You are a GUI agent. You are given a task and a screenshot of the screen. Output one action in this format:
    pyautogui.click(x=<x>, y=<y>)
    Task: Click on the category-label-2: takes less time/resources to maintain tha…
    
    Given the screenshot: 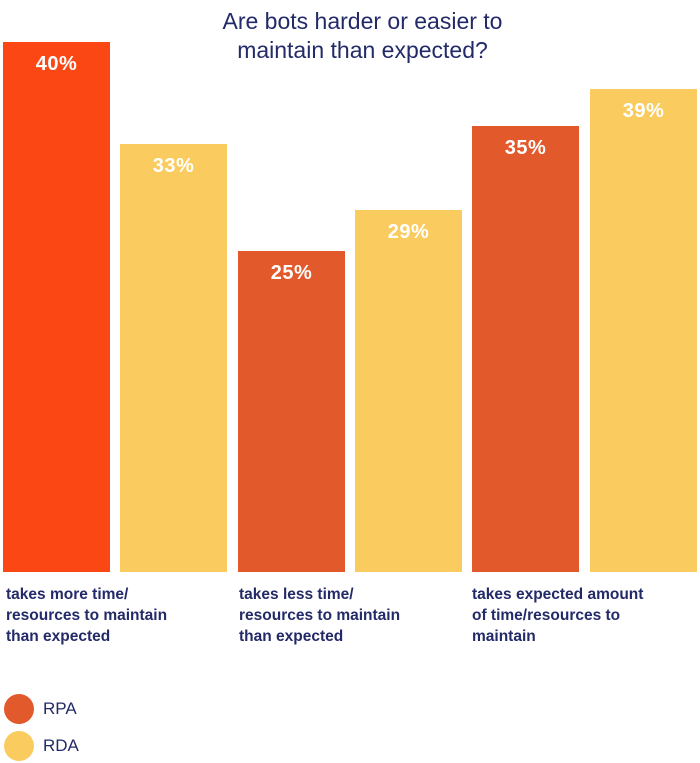 What is the action you would take?
    pyautogui.click(x=354, y=615)
    